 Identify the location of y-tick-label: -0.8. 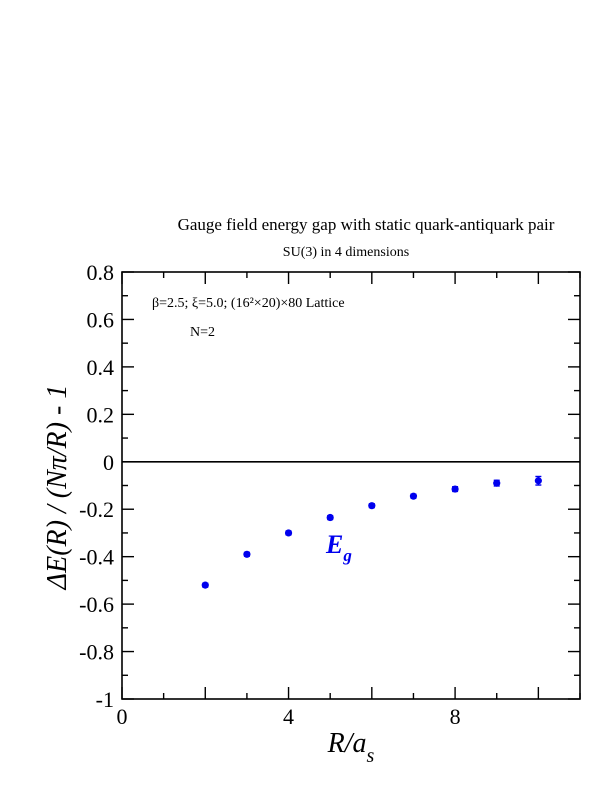
(96, 652).